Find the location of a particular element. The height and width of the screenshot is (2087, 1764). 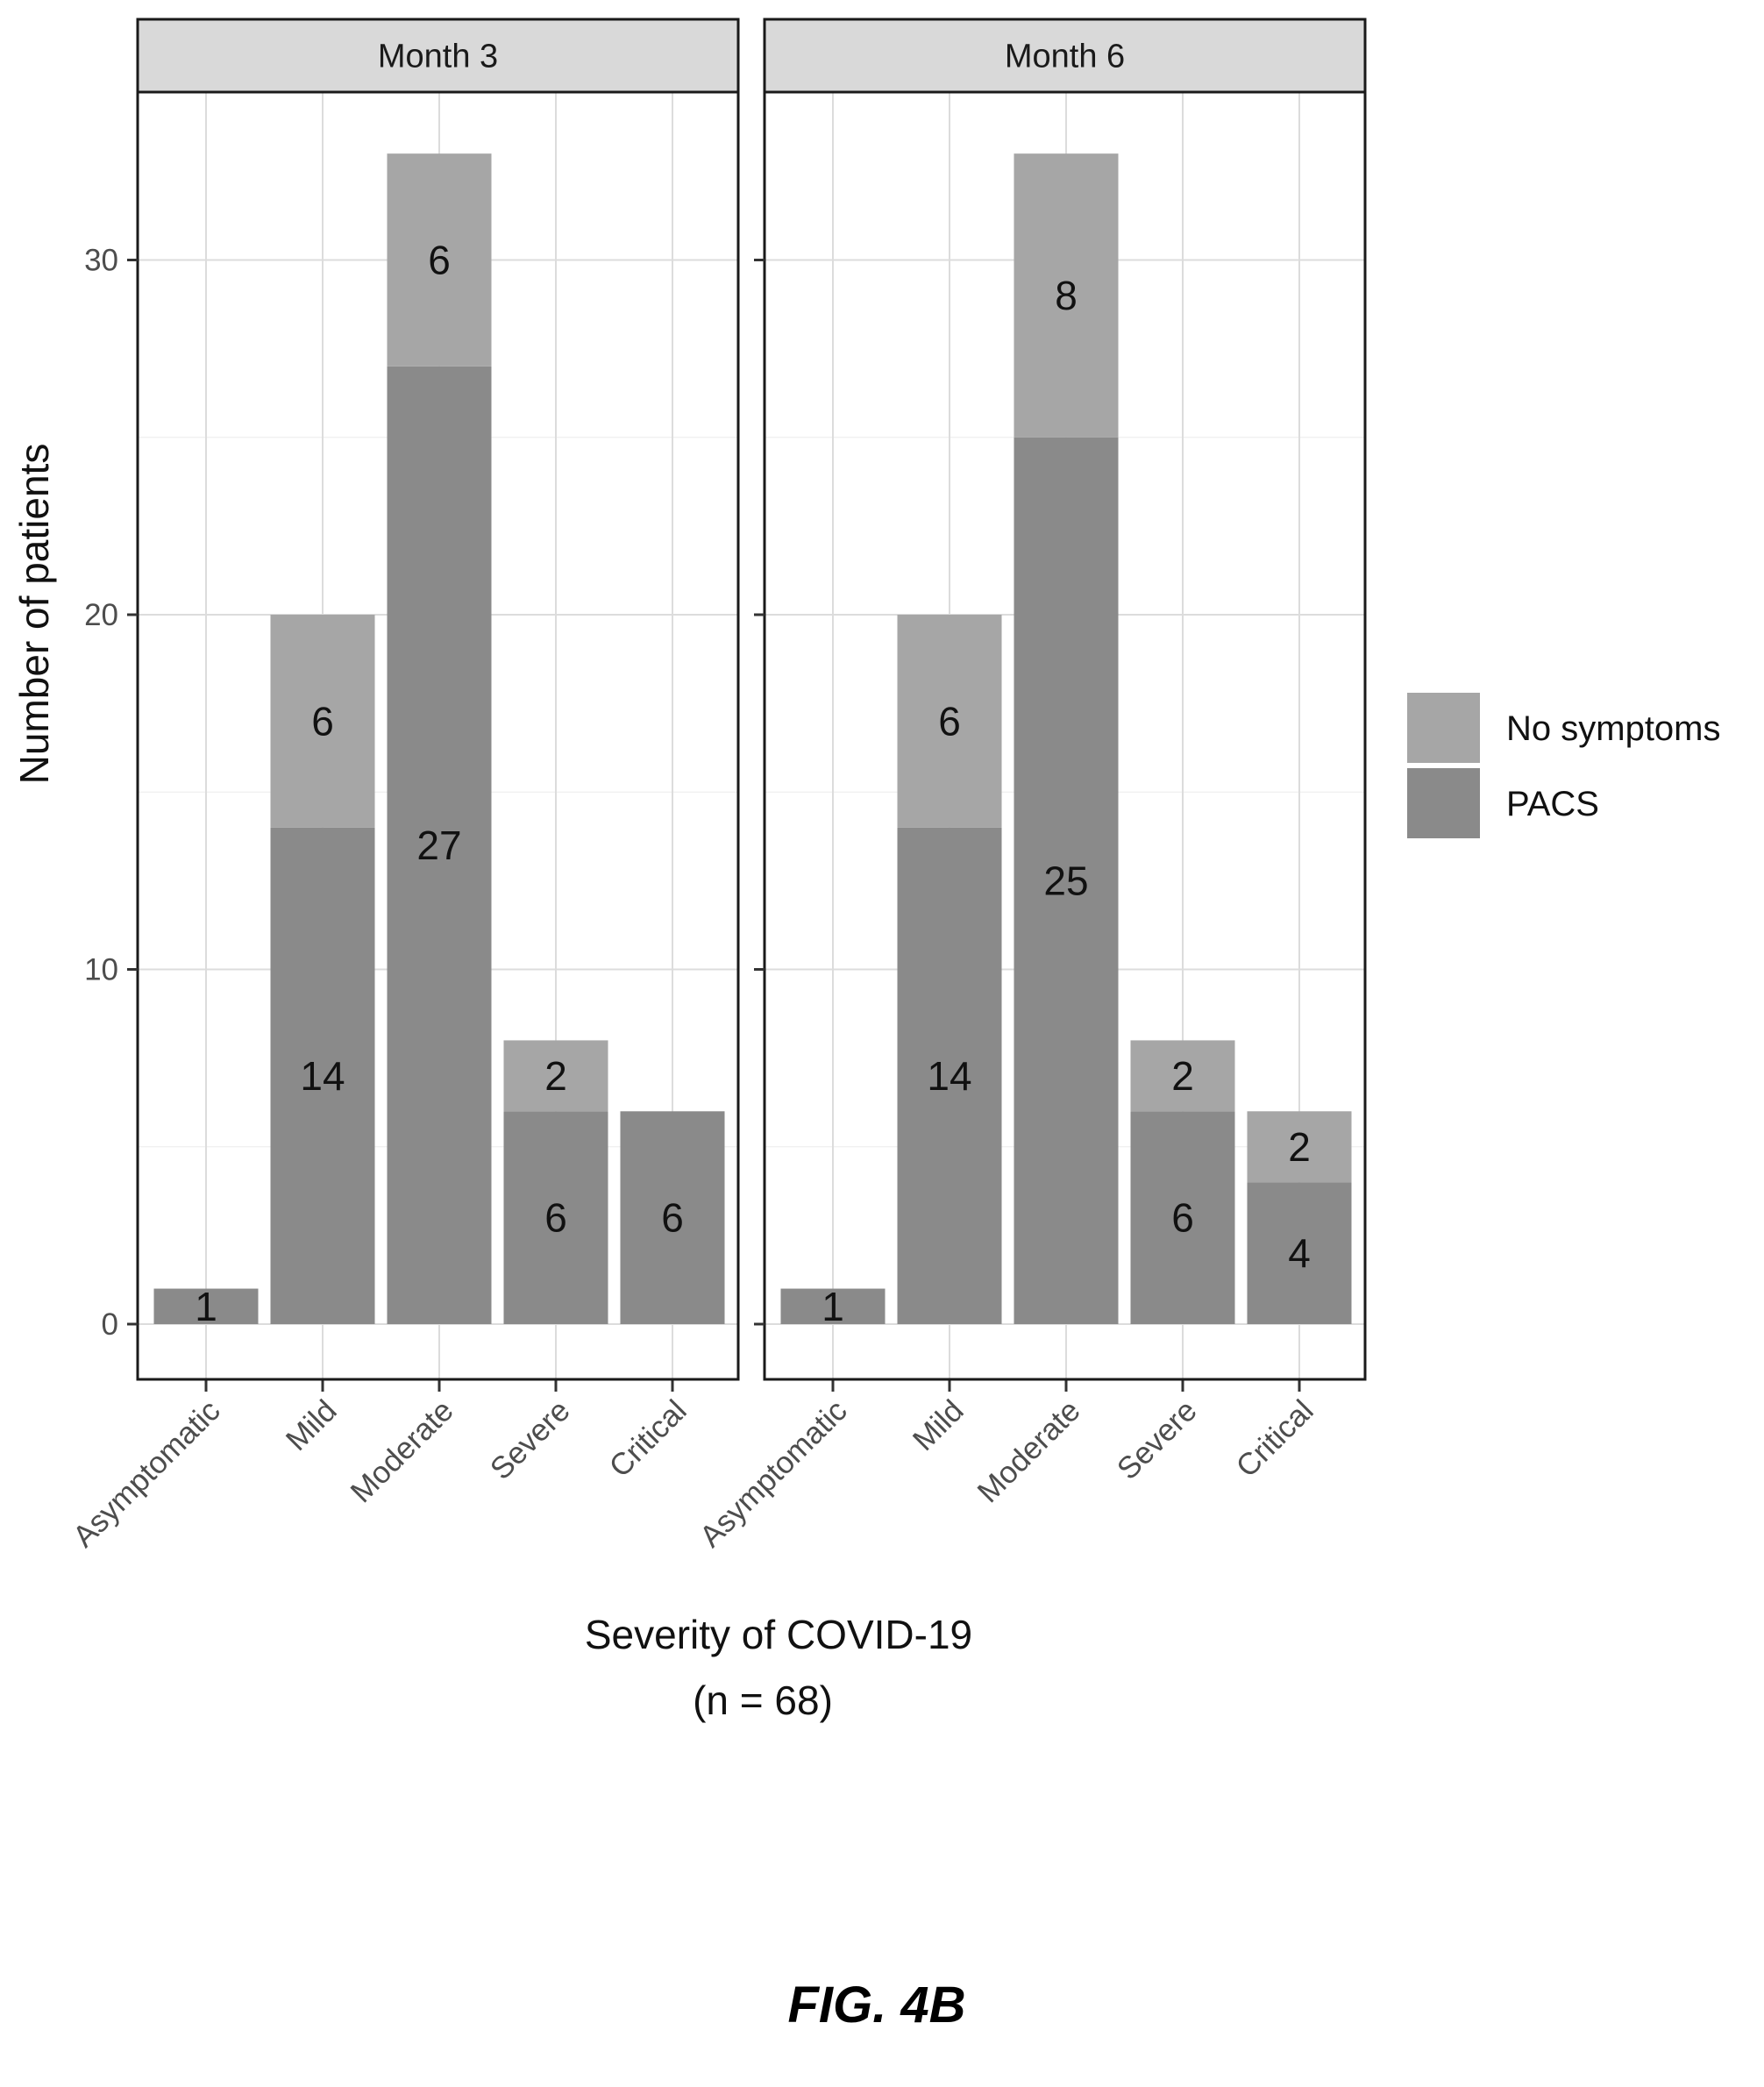

y-tick-label: 30 is located at coordinates (101, 261).